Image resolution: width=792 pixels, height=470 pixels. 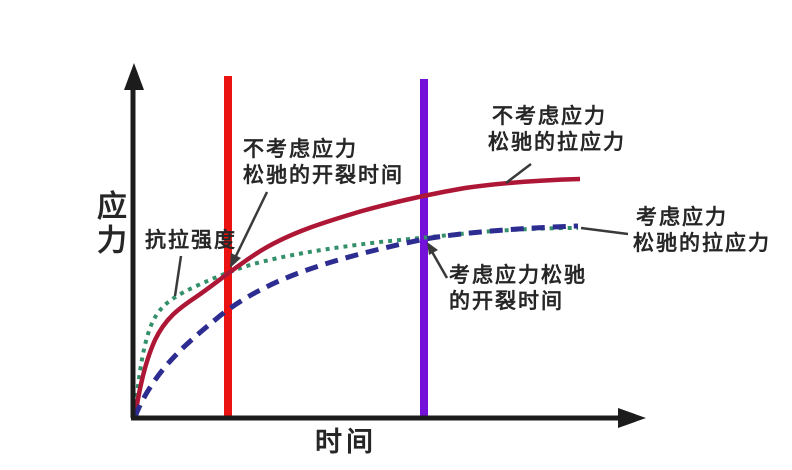 I want to click on no-relax-stress-line1: 不考虑应力, so click(x=549, y=116).